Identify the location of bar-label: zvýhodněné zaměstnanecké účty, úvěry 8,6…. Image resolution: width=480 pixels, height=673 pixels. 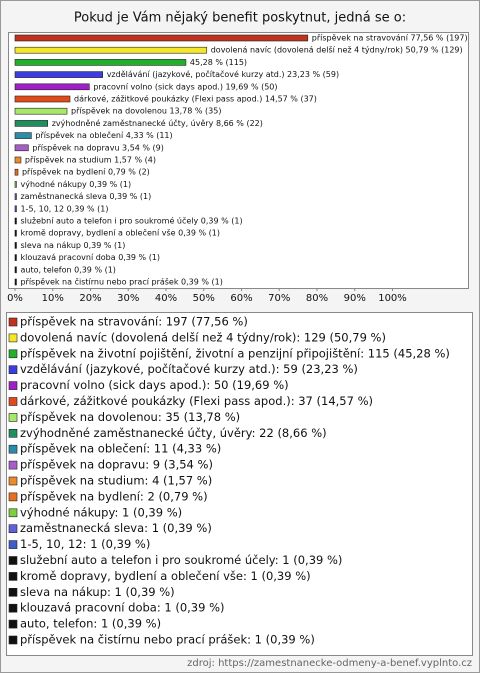
(157, 123).